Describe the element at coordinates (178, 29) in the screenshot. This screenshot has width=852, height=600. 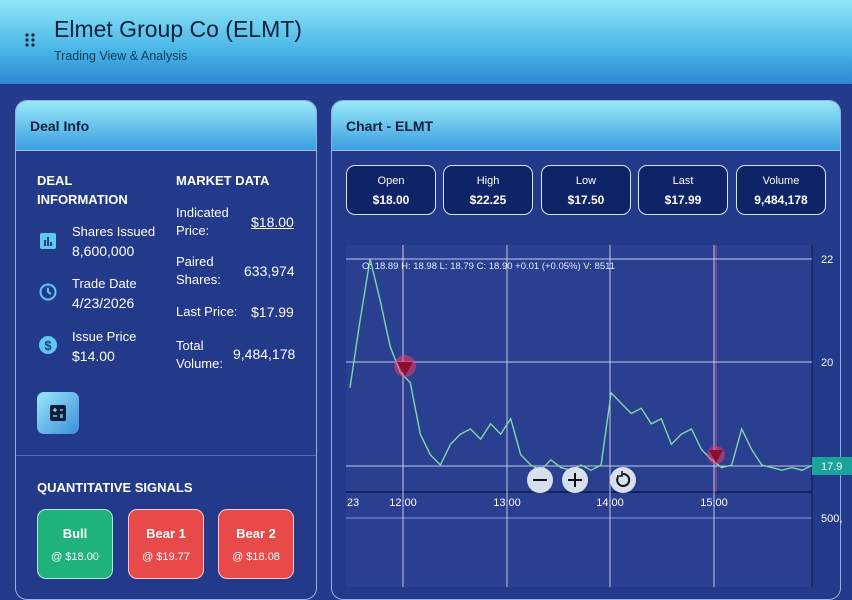
I see `app-title: Elmet Group Co (ELMT)` at that location.